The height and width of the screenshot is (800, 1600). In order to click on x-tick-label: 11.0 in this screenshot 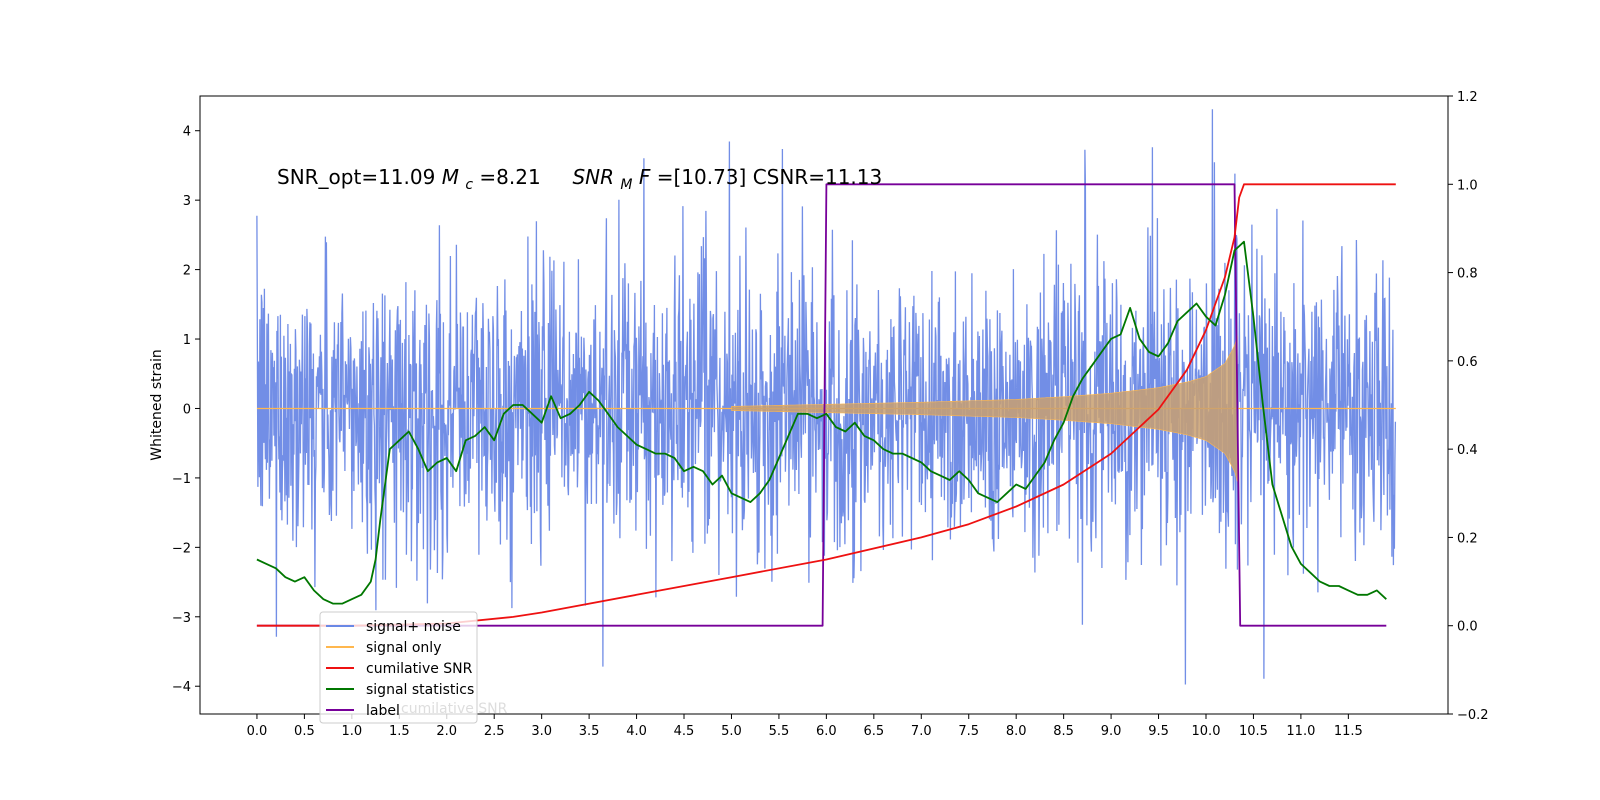, I will do `click(1300, 731)`.